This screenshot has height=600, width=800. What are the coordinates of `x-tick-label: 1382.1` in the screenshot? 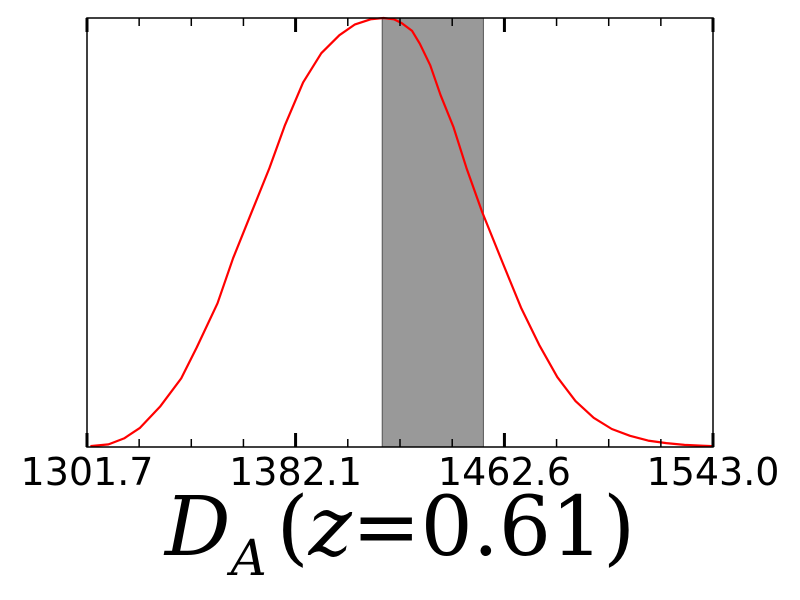 It's located at (295, 472).